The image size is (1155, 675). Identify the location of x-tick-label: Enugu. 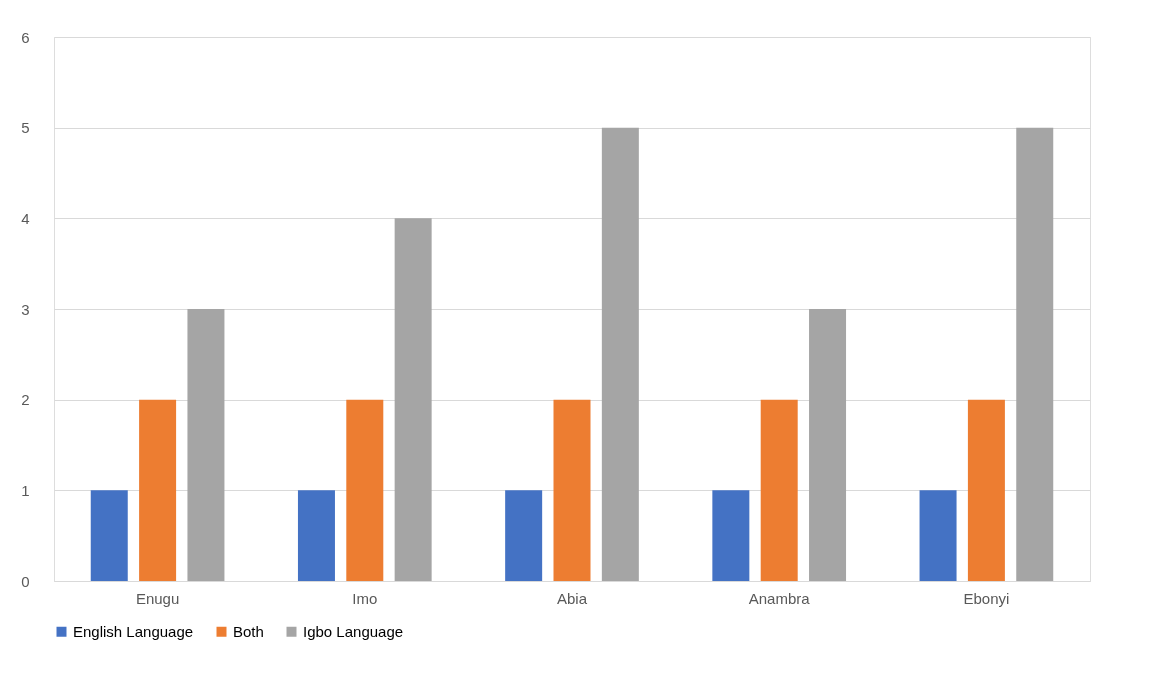
(157, 598).